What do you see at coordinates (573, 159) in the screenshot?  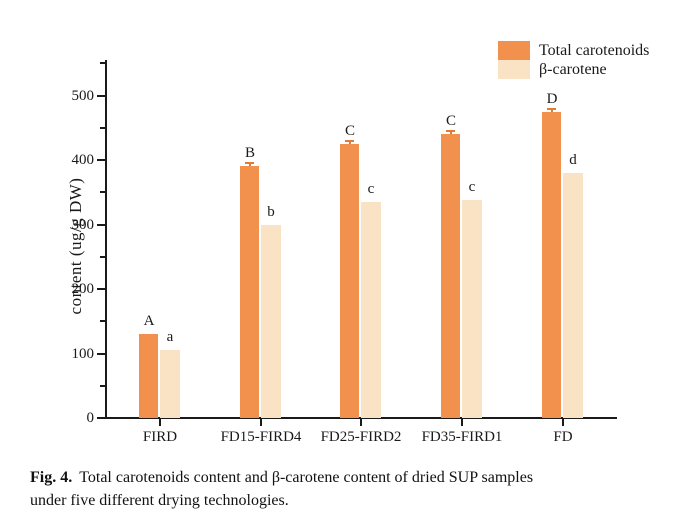 I see `bar-letter-beta: d` at bounding box center [573, 159].